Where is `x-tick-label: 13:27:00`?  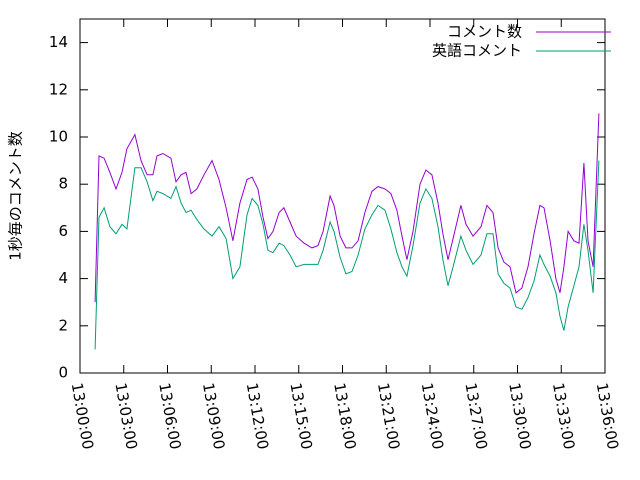 x-tick-label: 13:27:00 is located at coordinates (475, 415).